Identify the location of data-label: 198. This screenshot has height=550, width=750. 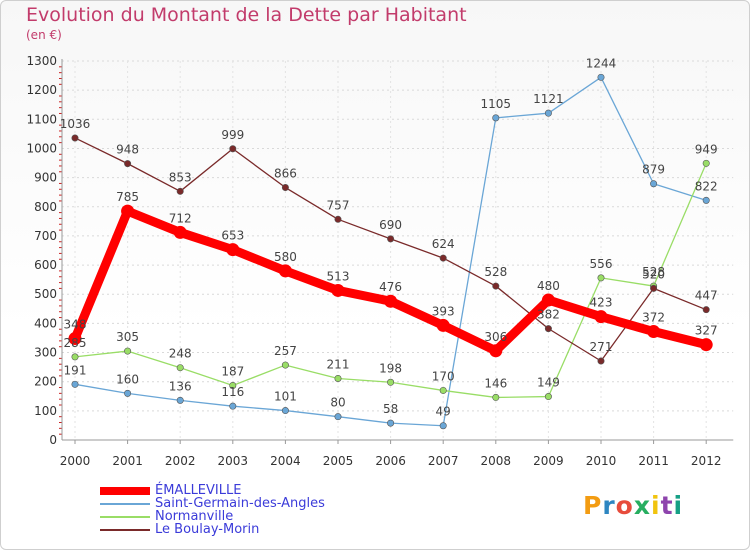
(390, 368).